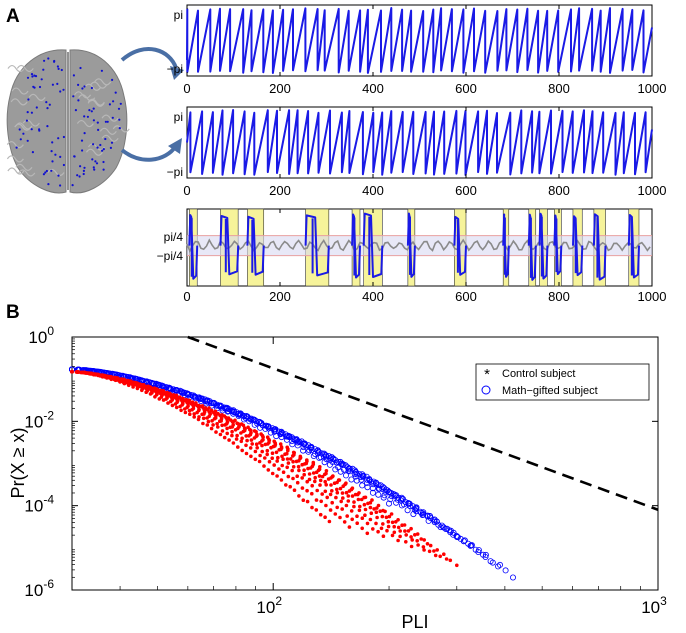  What do you see at coordinates (41, 335) in the screenshot?
I see `y-tick-label: 100` at bounding box center [41, 335].